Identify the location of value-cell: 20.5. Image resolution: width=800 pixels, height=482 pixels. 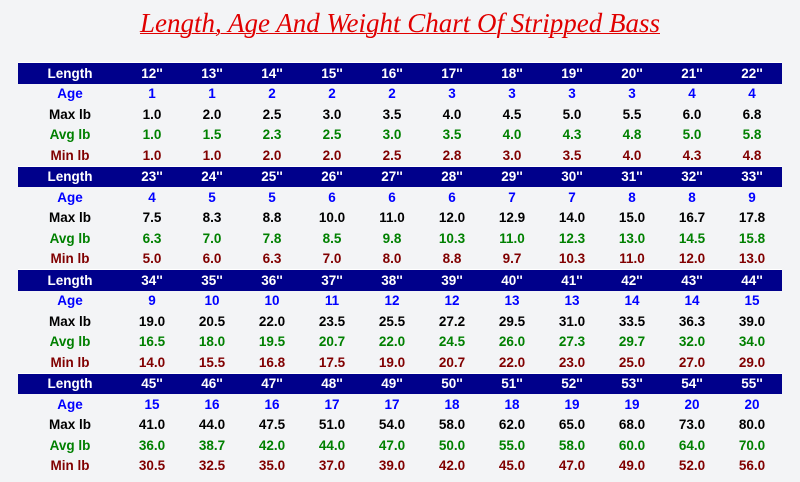
(212, 321).